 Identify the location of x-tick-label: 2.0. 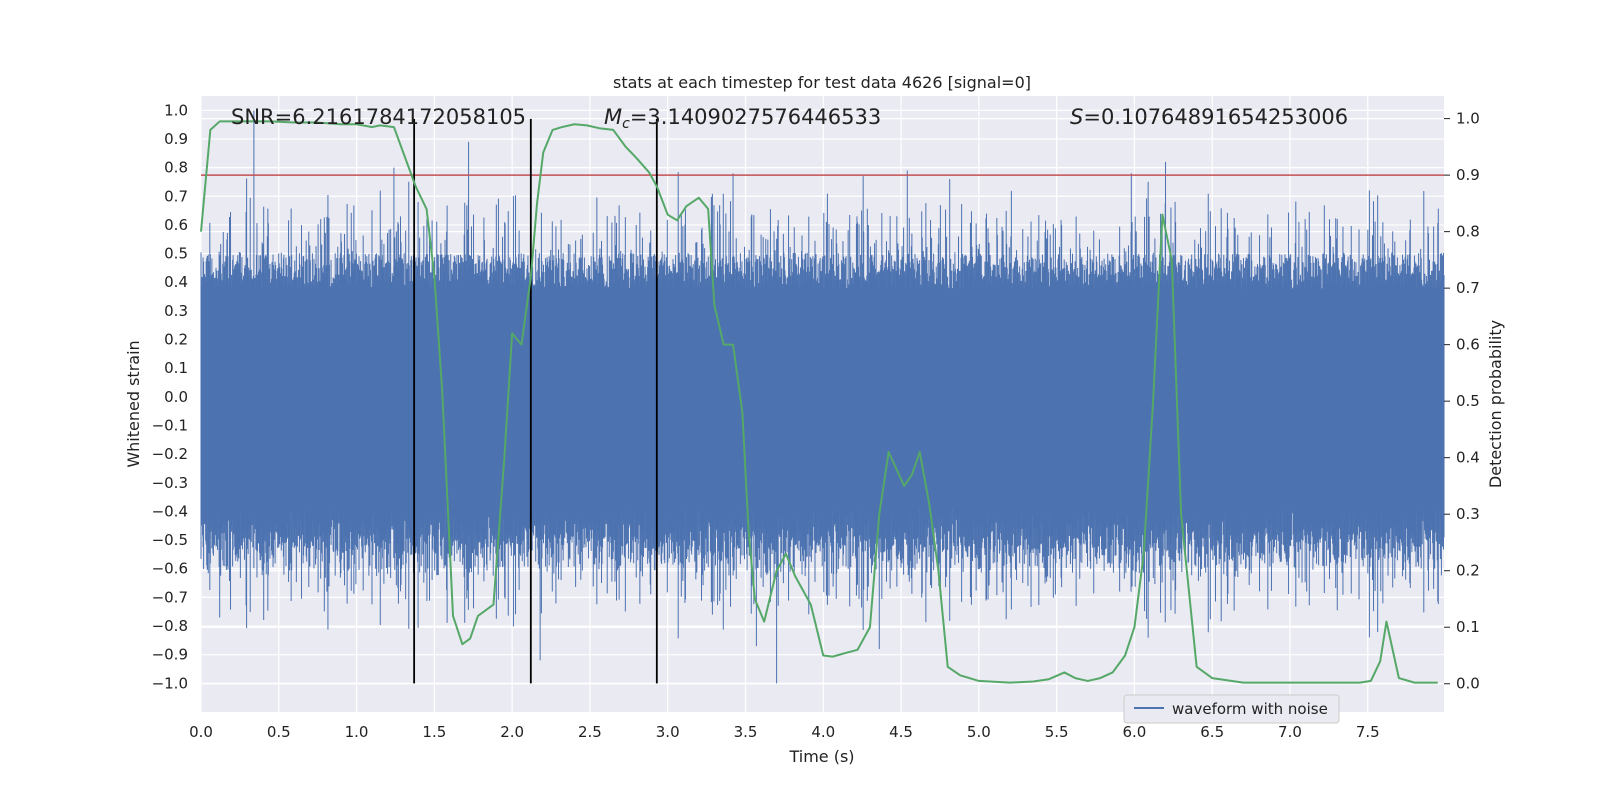
(512, 732).